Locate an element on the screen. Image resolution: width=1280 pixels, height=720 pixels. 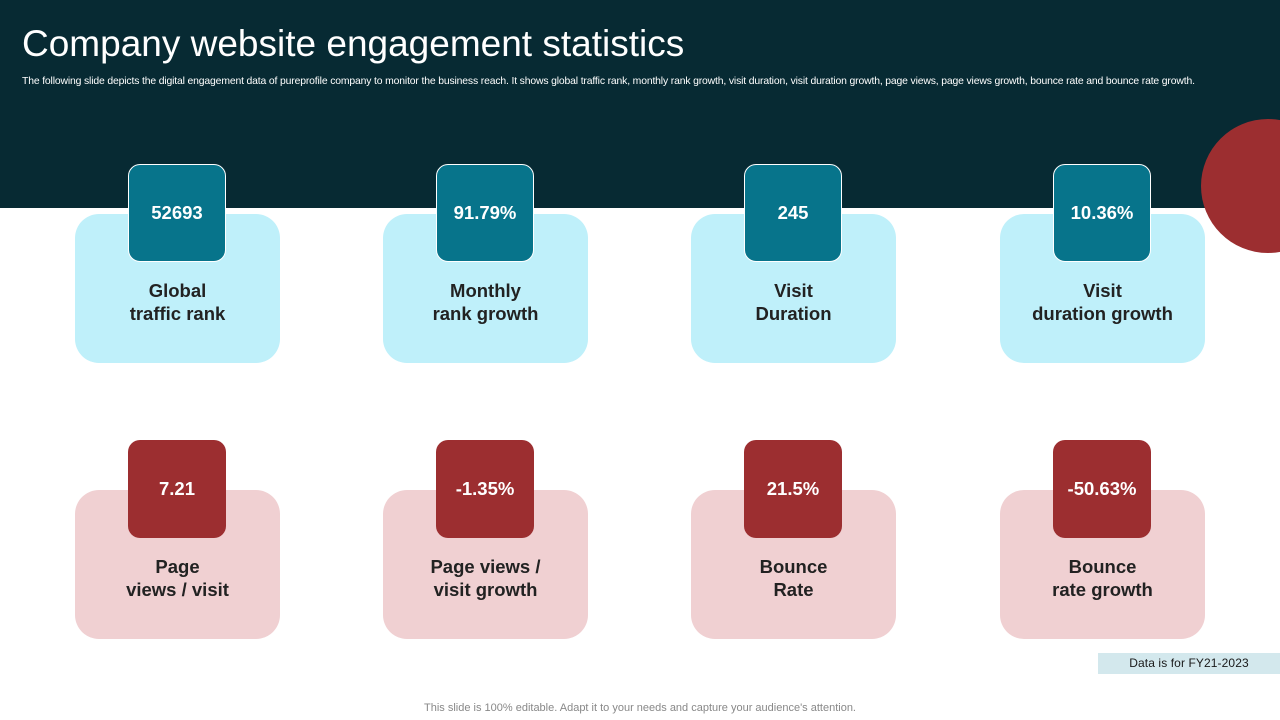
metric-value-badge: 52693 is located at coordinates (177, 213).